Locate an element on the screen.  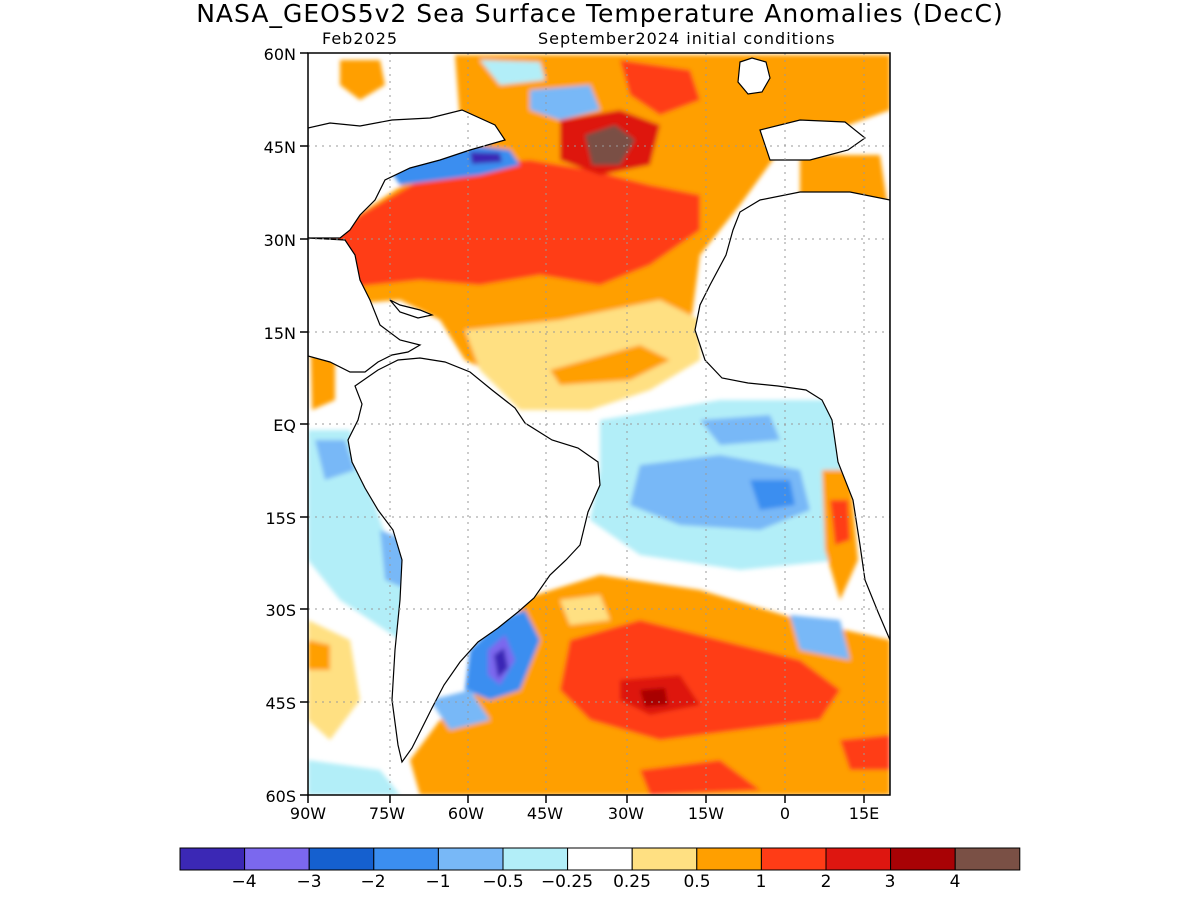
colorbar-label: −0.5 is located at coordinates (503, 882).